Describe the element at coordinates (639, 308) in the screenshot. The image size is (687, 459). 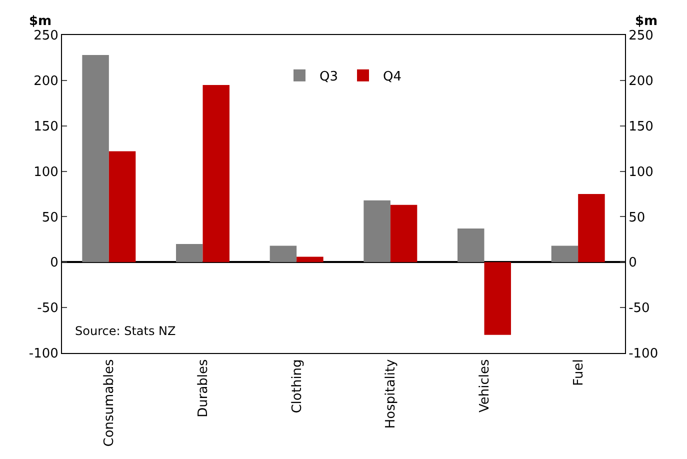
I see `y2-tick-label: -50` at that location.